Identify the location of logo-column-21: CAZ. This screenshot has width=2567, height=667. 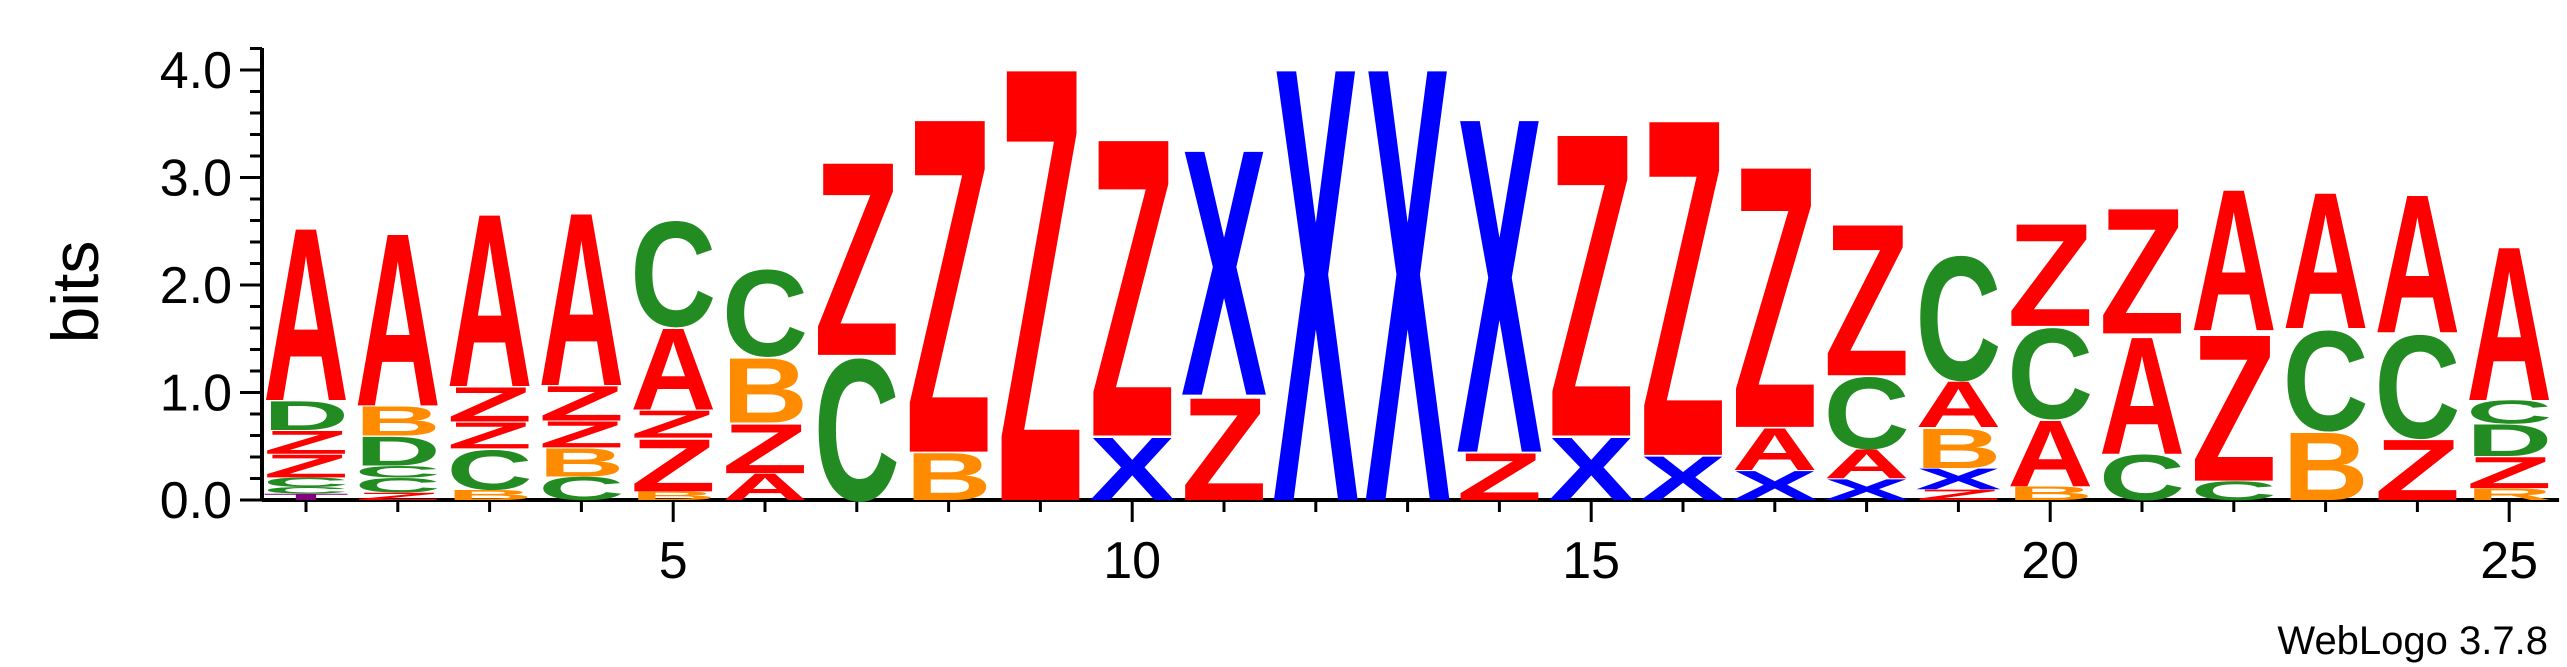
(2142, 343).